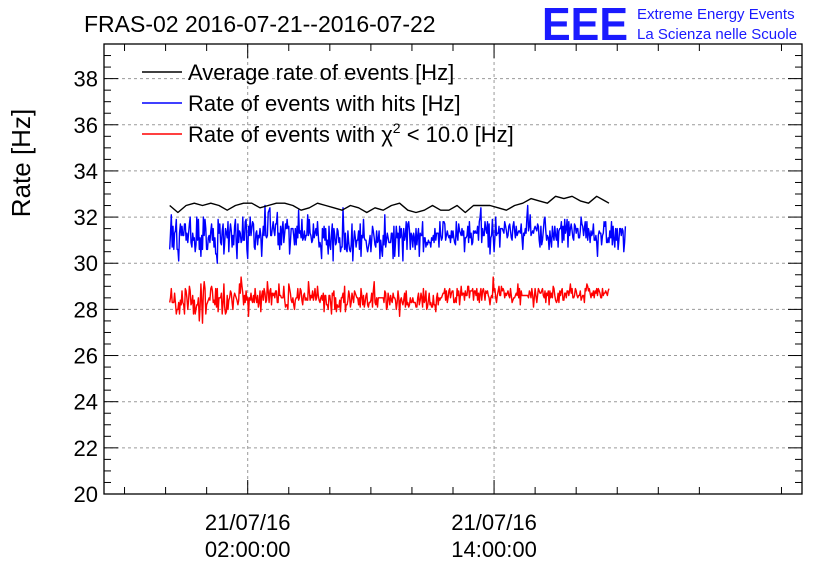 The width and height of the screenshot is (836, 572). Describe the element at coordinates (21, 163) in the screenshot. I see `y-axis-label: Rate [Hz]` at that location.